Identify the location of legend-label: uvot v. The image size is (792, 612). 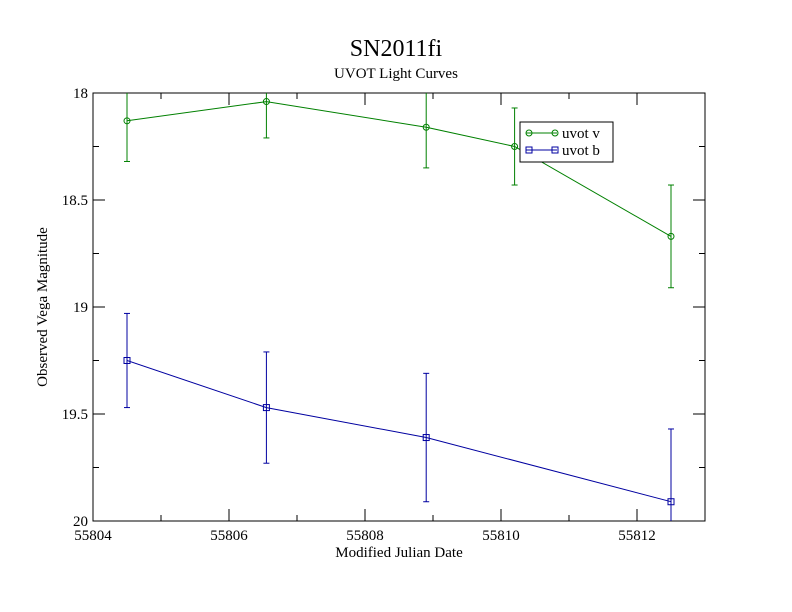
(581, 134).